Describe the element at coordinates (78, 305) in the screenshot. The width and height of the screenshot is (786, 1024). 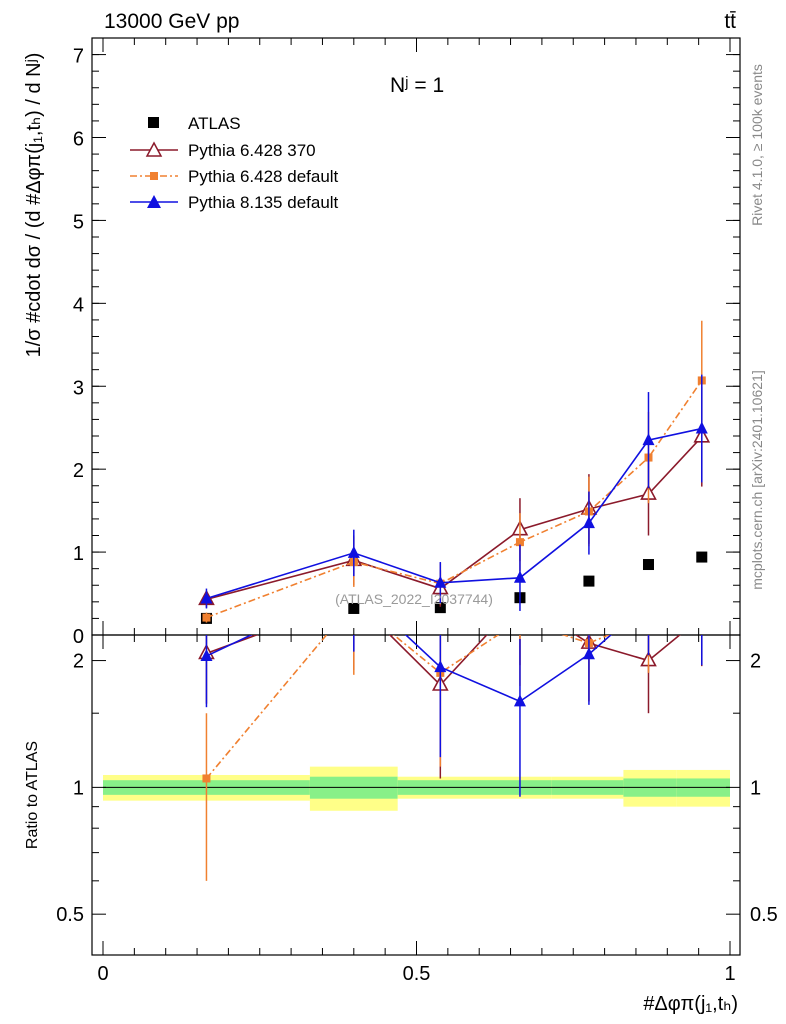
I see `main-y-tick-label: 4` at that location.